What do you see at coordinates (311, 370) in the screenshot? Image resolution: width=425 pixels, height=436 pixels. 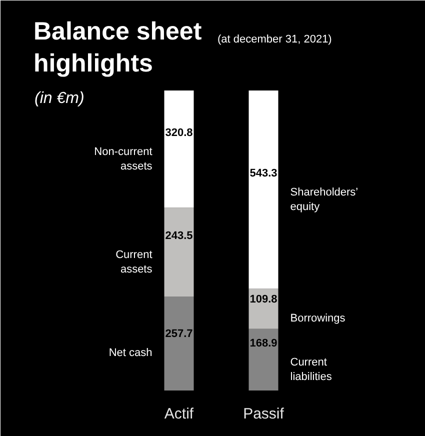 I see `series-label: Current liabilities` at bounding box center [311, 370].